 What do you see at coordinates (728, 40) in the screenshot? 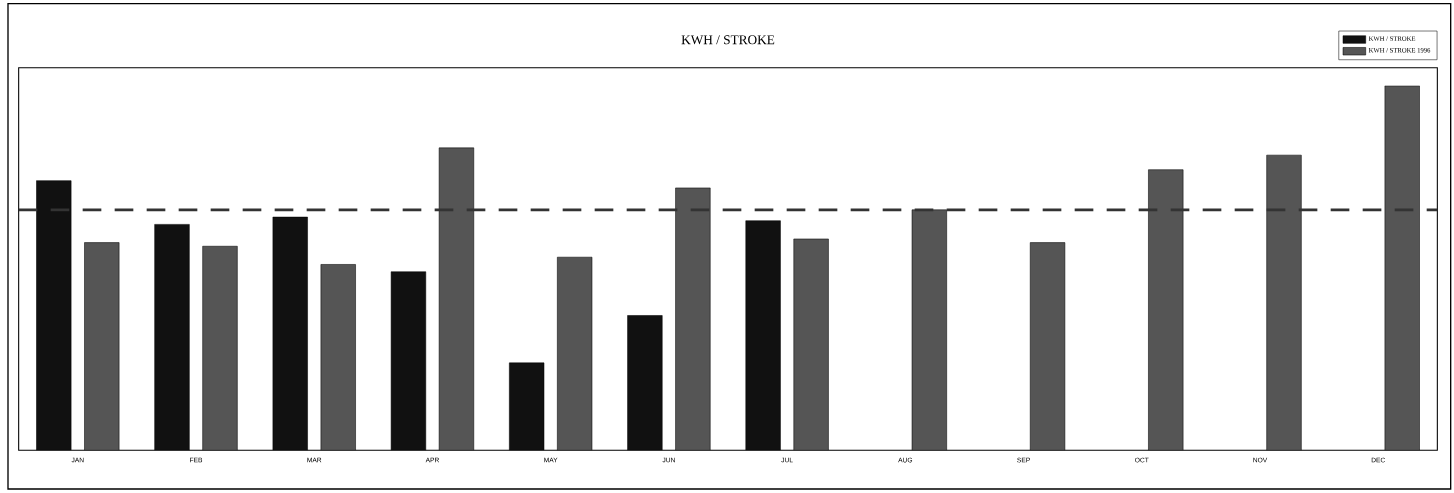
I see `chart-title: KWH / STROKE` at bounding box center [728, 40].